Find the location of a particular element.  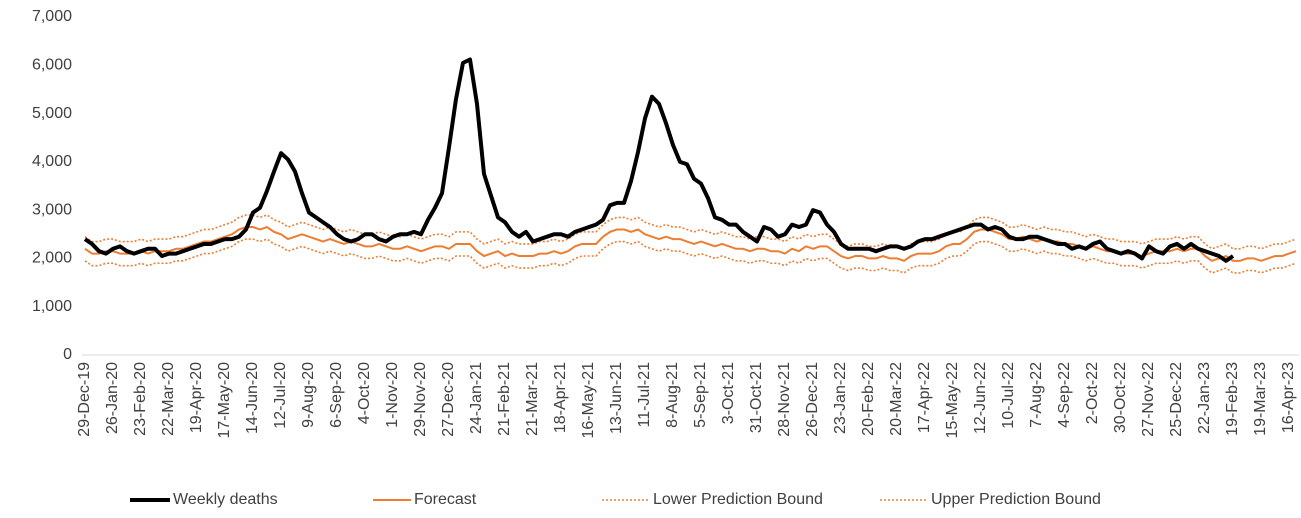

y-tick-label: 3,000 is located at coordinates (52, 209).